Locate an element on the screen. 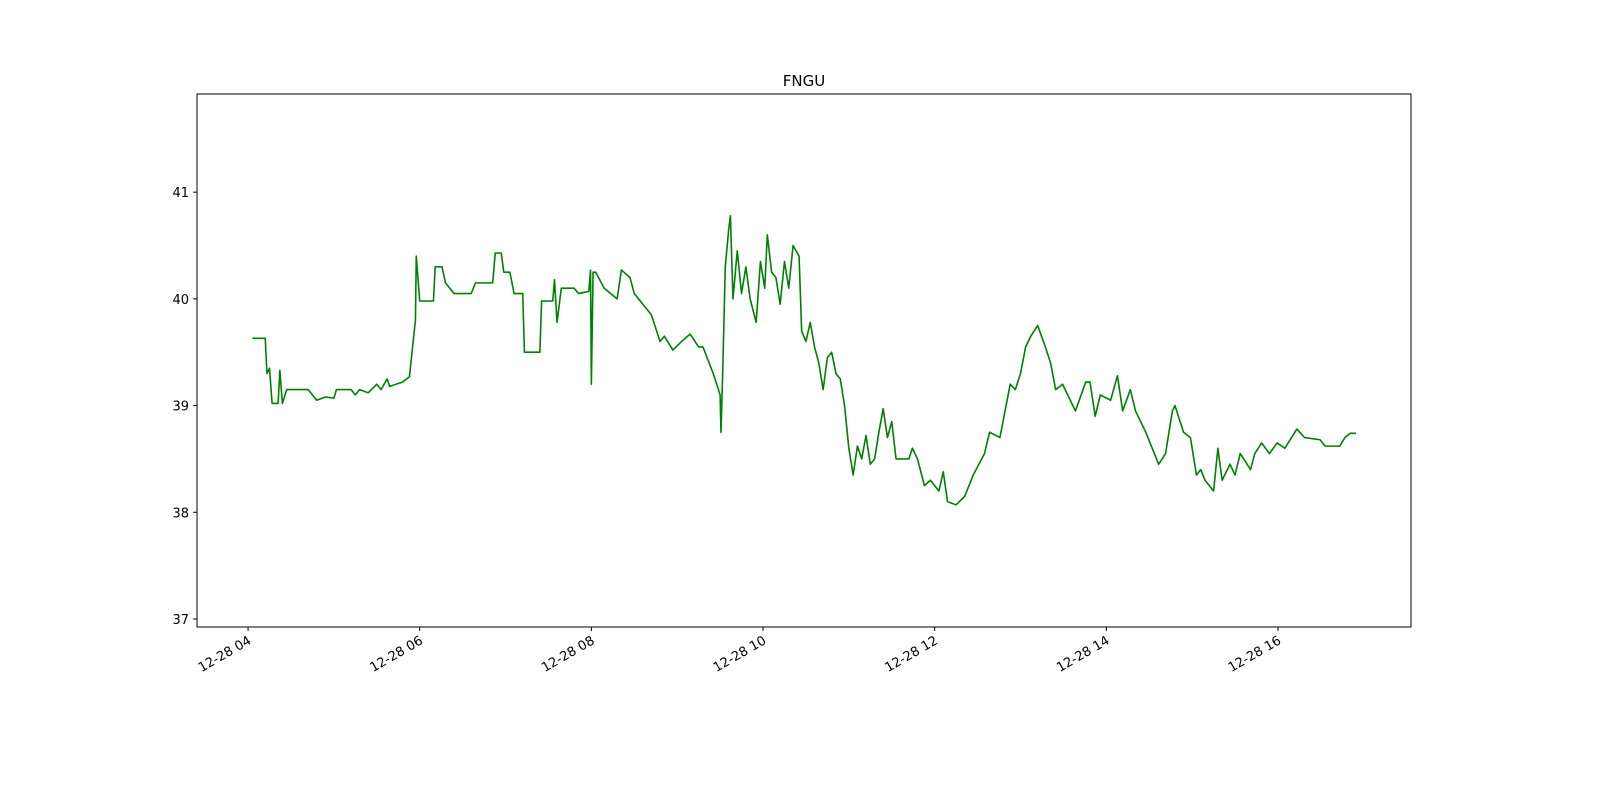  x-tick-label: 12-28 04 is located at coordinates (225, 654).